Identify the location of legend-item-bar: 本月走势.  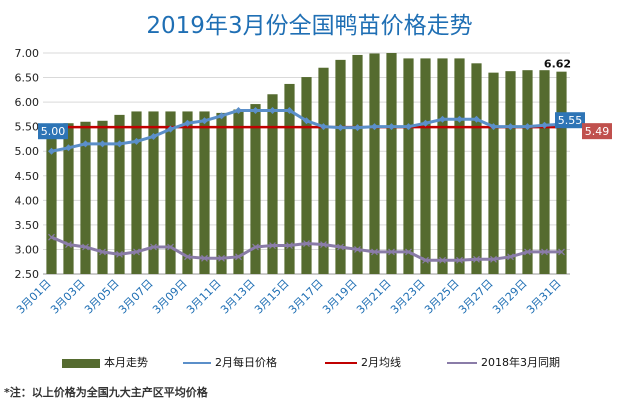
(105, 362).